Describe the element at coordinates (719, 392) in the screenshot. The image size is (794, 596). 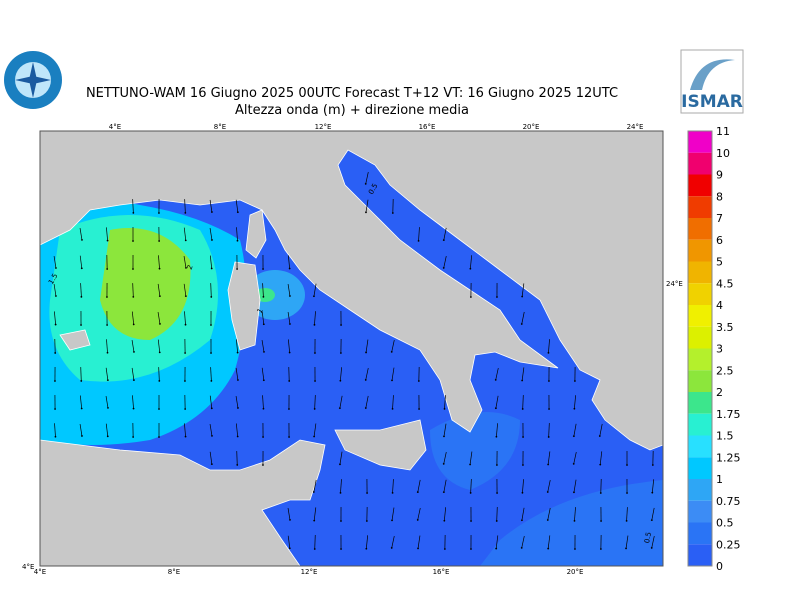
I see `colorbar-label: 2` at that location.